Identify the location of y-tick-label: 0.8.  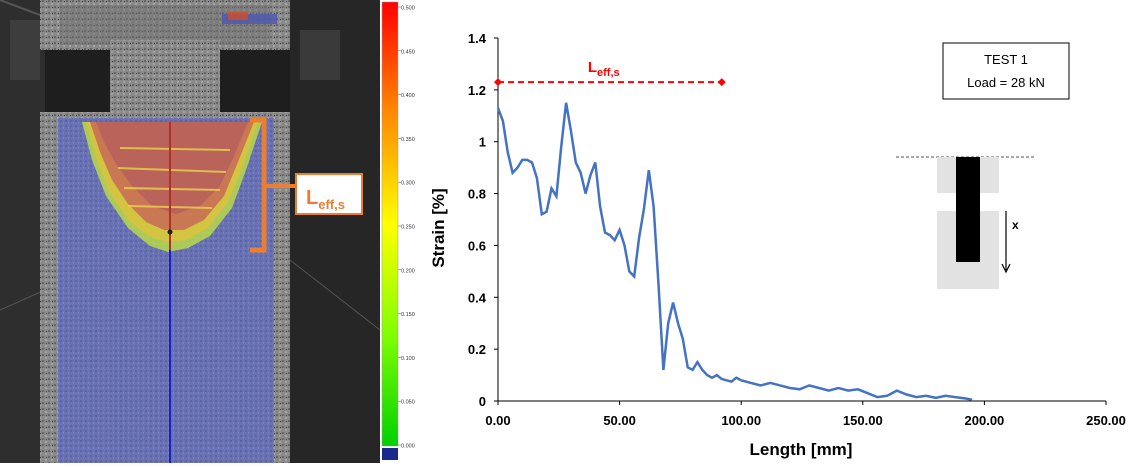
(477, 194).